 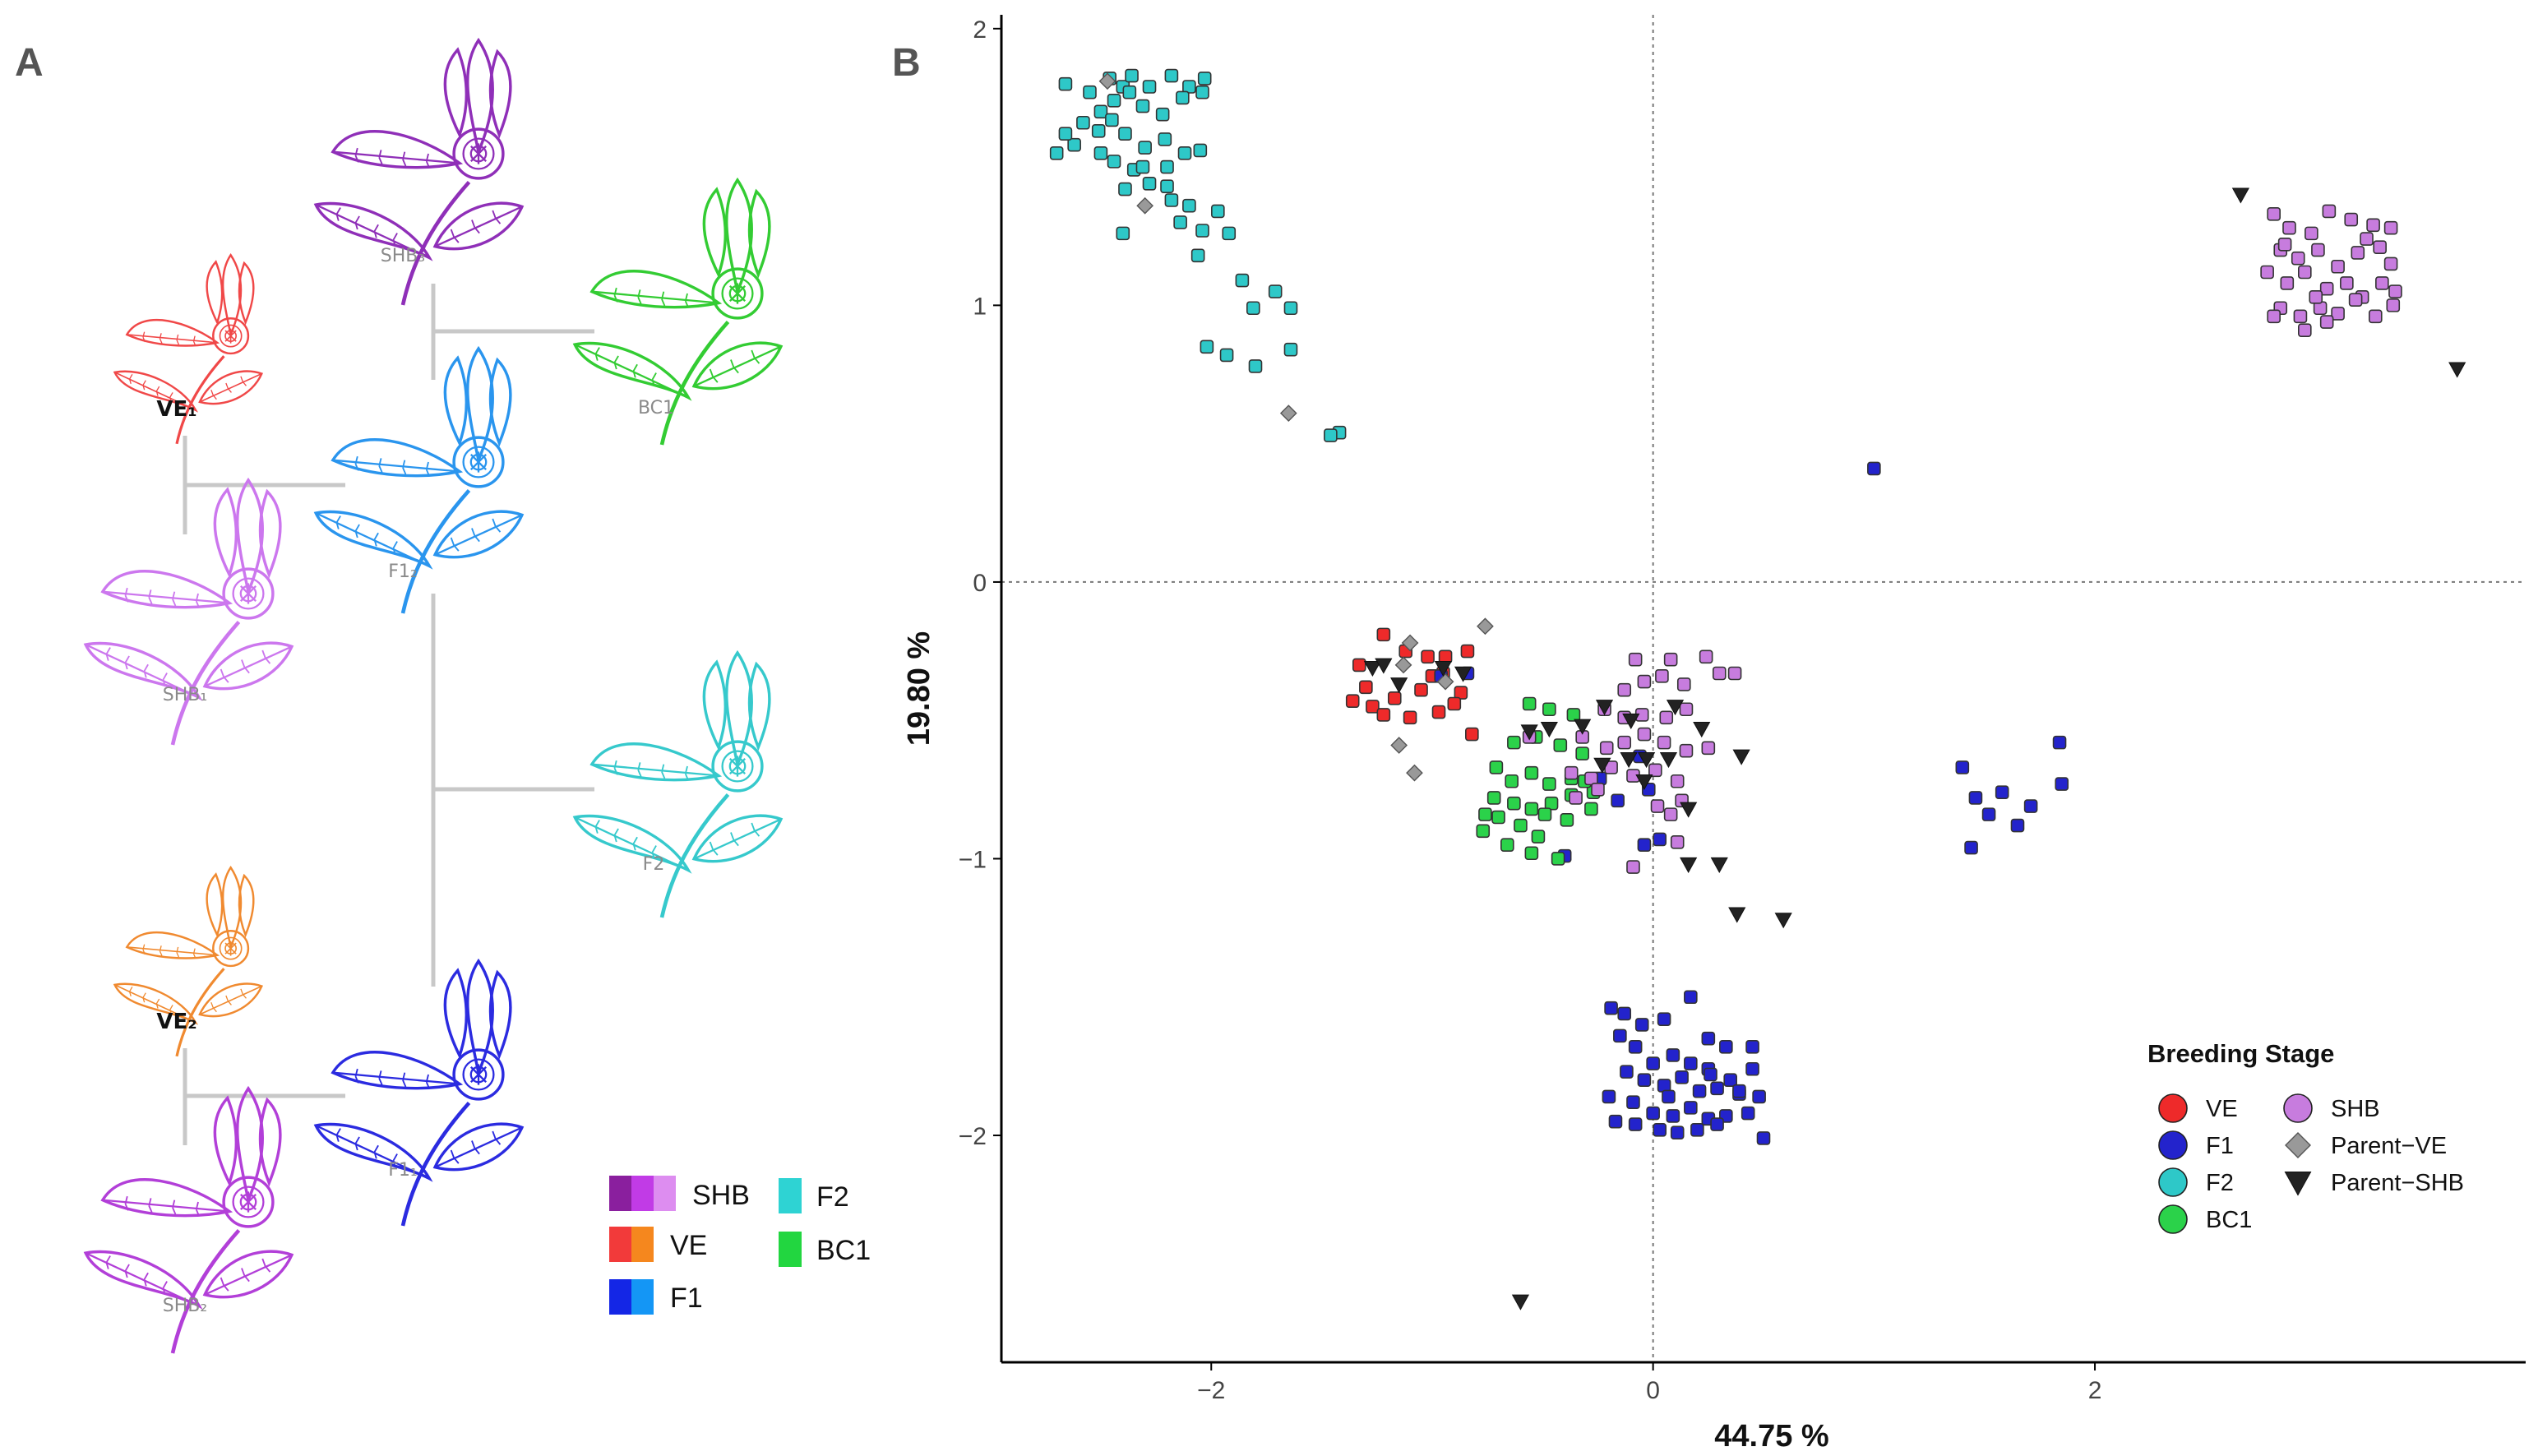 I want to click on x-tick-label: −2, so click(x=1211, y=1390).